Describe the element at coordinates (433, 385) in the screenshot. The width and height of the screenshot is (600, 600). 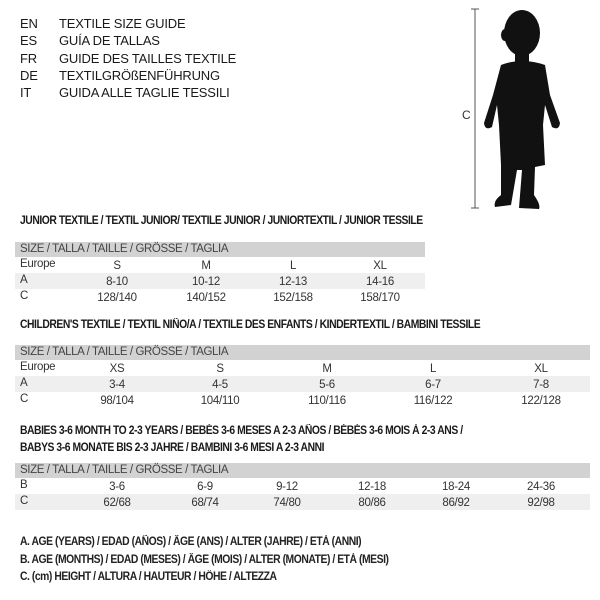
I see `table-cell: 6-7` at that location.